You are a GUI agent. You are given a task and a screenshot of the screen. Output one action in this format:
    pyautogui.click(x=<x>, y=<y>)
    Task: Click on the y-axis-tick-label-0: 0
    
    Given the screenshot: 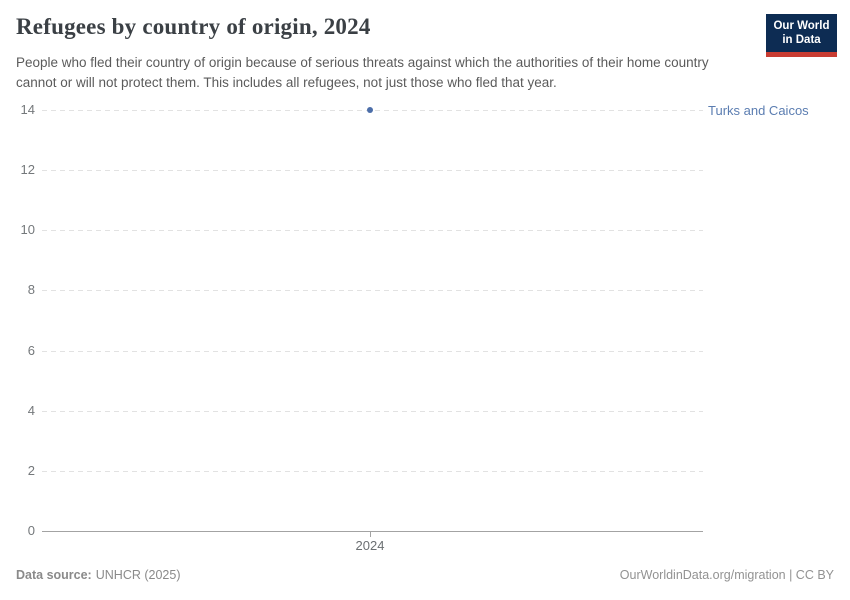 What is the action you would take?
    pyautogui.click(x=31, y=530)
    